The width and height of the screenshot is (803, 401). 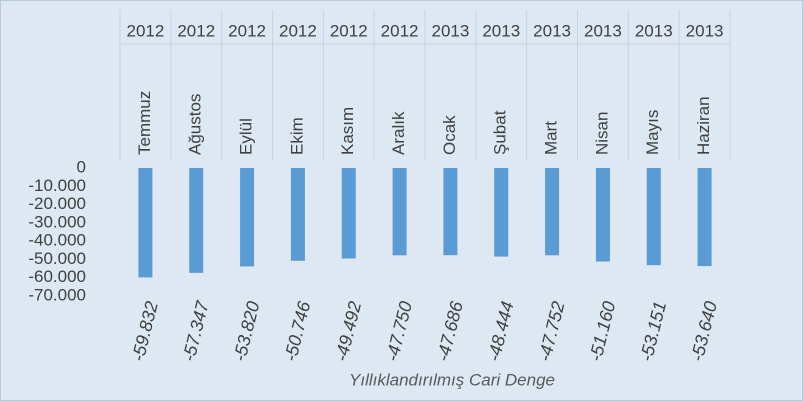 What do you see at coordinates (398, 133) in the screenshot?
I see `x-tick-label: Aralık` at bounding box center [398, 133].